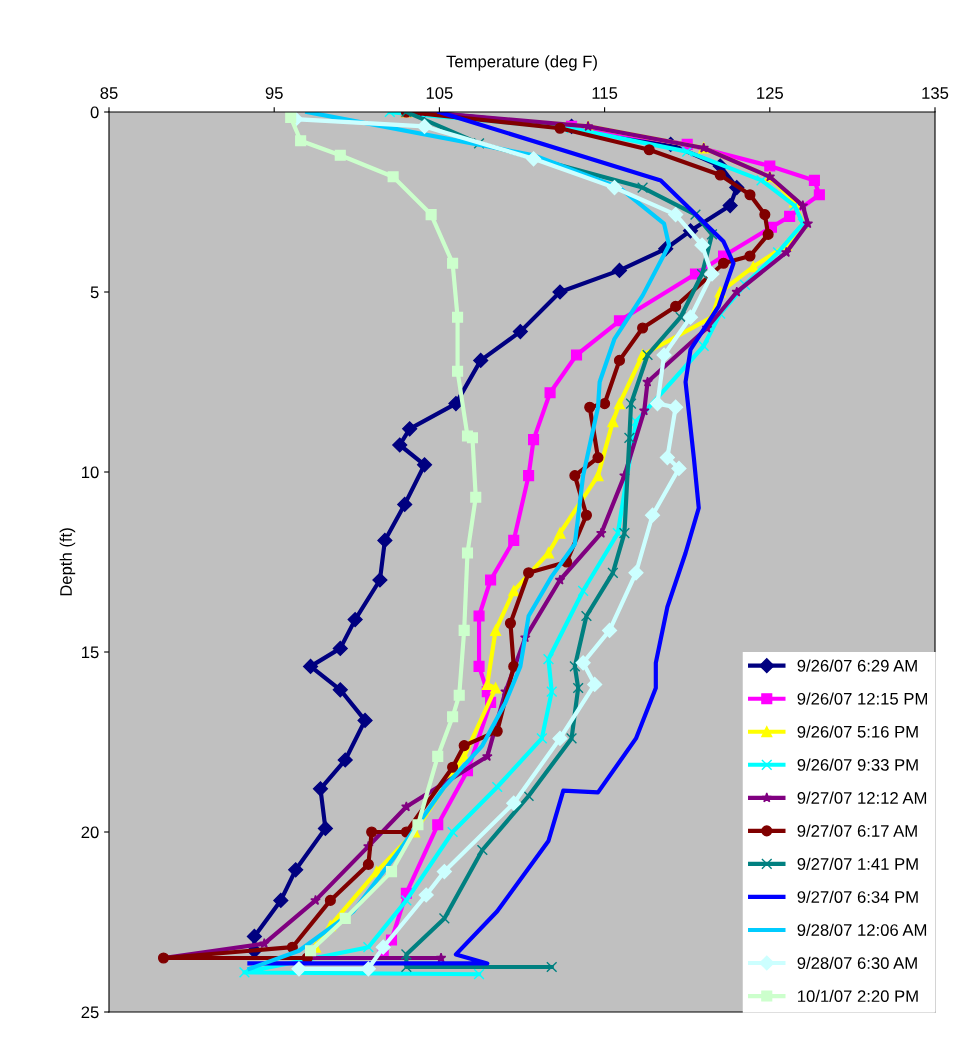 The width and height of the screenshot is (955, 1045). What do you see at coordinates (857, 731) in the screenshot?
I see `legend-label: 9/26/07 5:16 PM` at bounding box center [857, 731].